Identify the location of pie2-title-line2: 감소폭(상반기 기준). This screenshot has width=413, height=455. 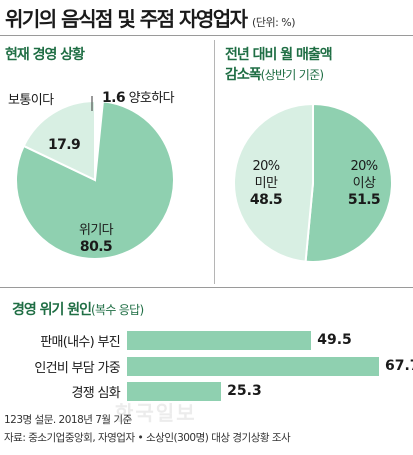
(274, 75).